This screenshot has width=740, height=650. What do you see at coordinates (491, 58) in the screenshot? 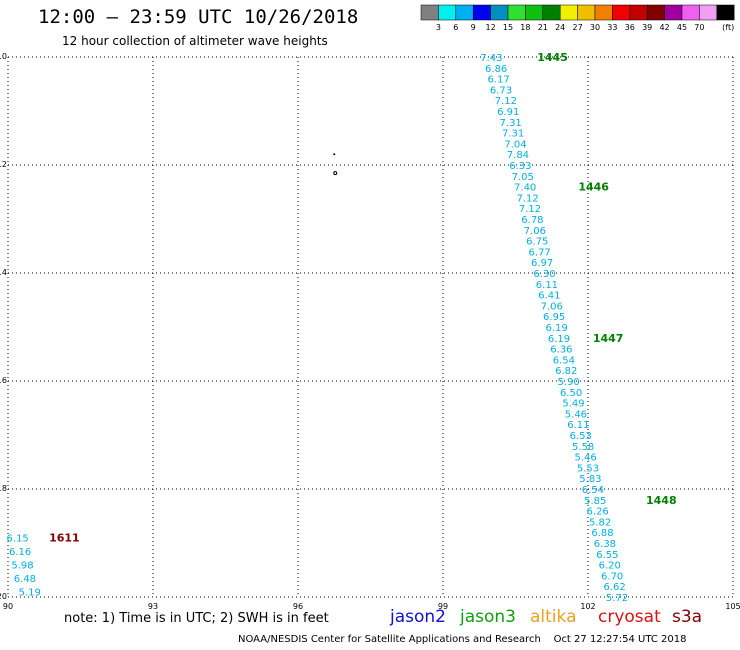
I see `wave-height-label: 7.43` at bounding box center [491, 58].